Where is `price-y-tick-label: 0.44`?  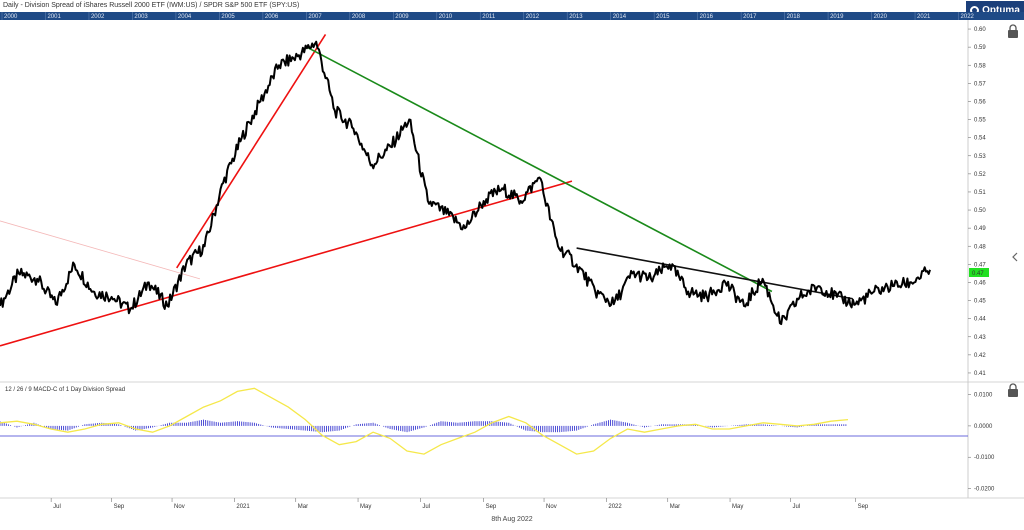
price-y-tick-label: 0.44 is located at coordinates (980, 320).